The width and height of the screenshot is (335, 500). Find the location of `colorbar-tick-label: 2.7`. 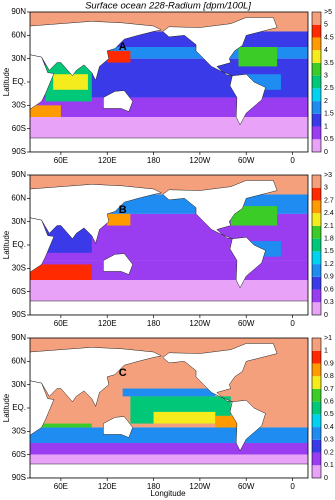

colorbar-tick-label: 2.7 is located at coordinates (329, 200).